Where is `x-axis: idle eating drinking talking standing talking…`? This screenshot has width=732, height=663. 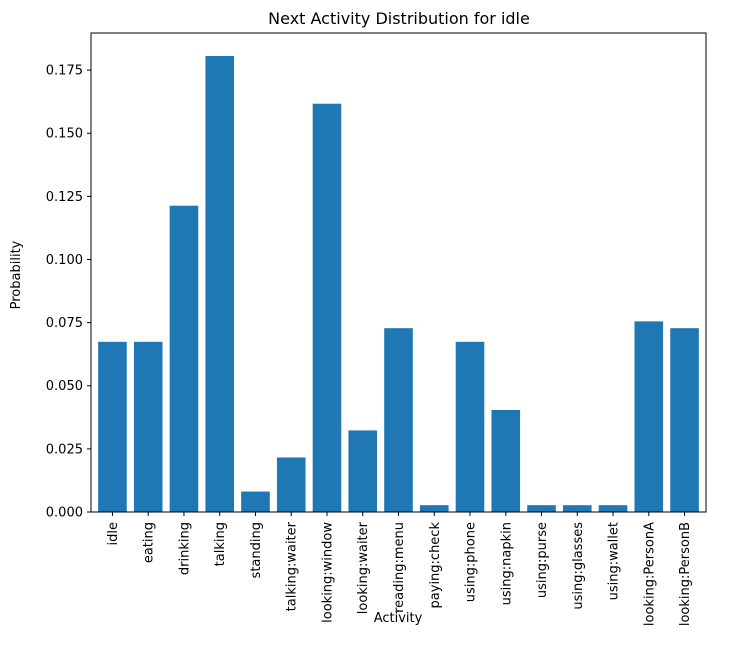 x-axis: idle eating drinking talking standing talking… is located at coordinates (399, 569).